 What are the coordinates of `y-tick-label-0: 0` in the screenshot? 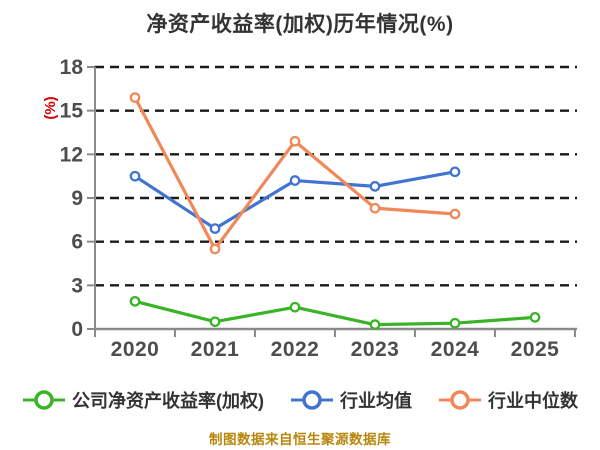 It's located at (77, 329).